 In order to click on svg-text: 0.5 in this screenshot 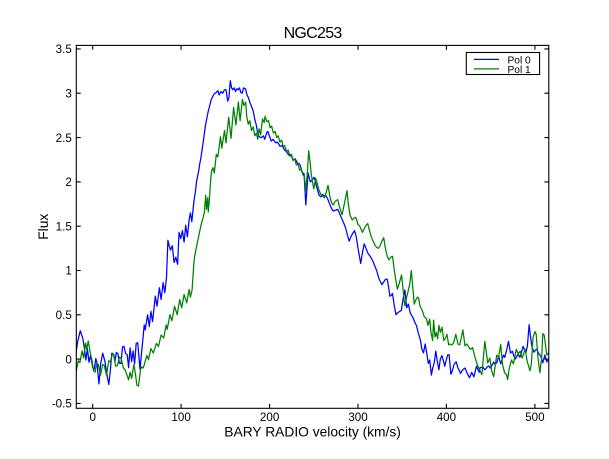, I will do `click(64, 315)`.